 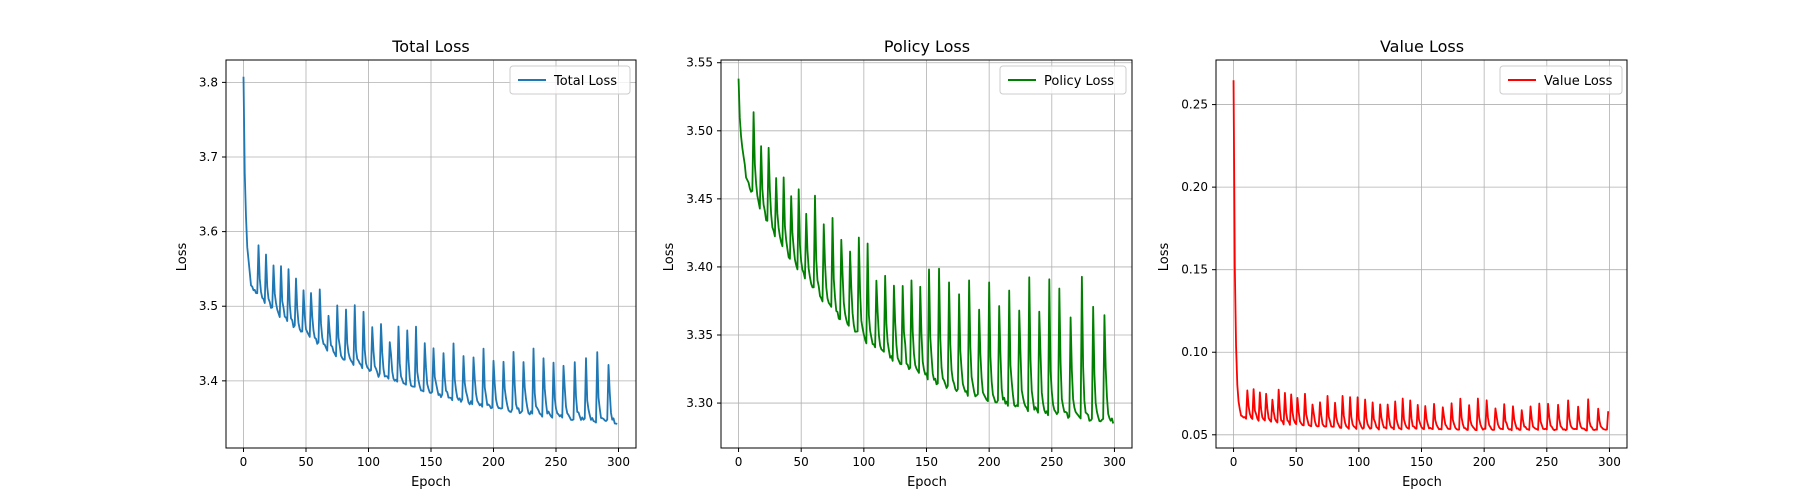 I want to click on y-tick-label: 3.6, so click(x=208, y=232).